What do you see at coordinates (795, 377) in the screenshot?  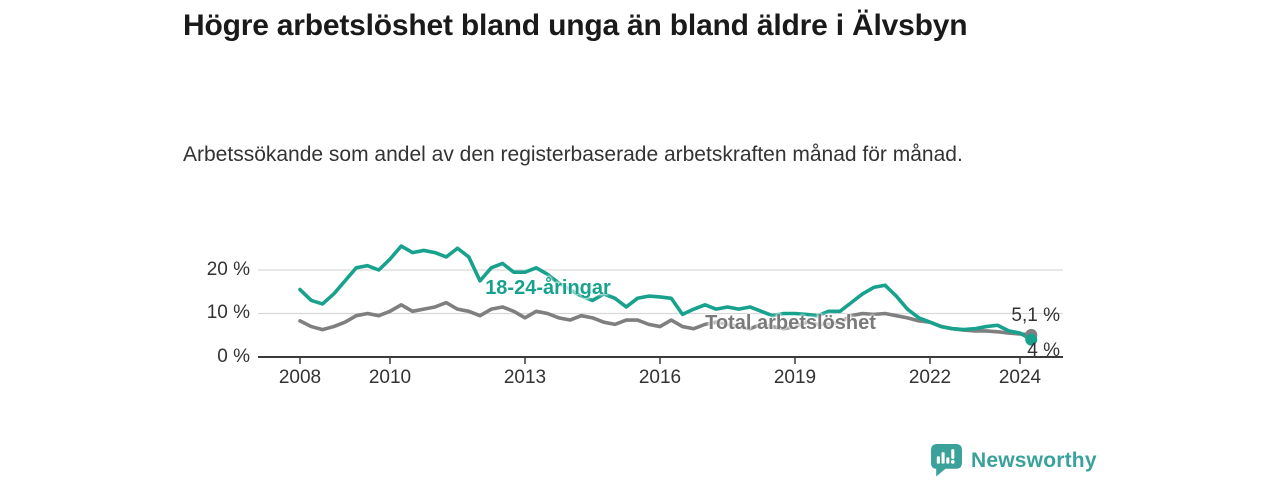 I see `x-tick-label-2019: 2019` at bounding box center [795, 377].